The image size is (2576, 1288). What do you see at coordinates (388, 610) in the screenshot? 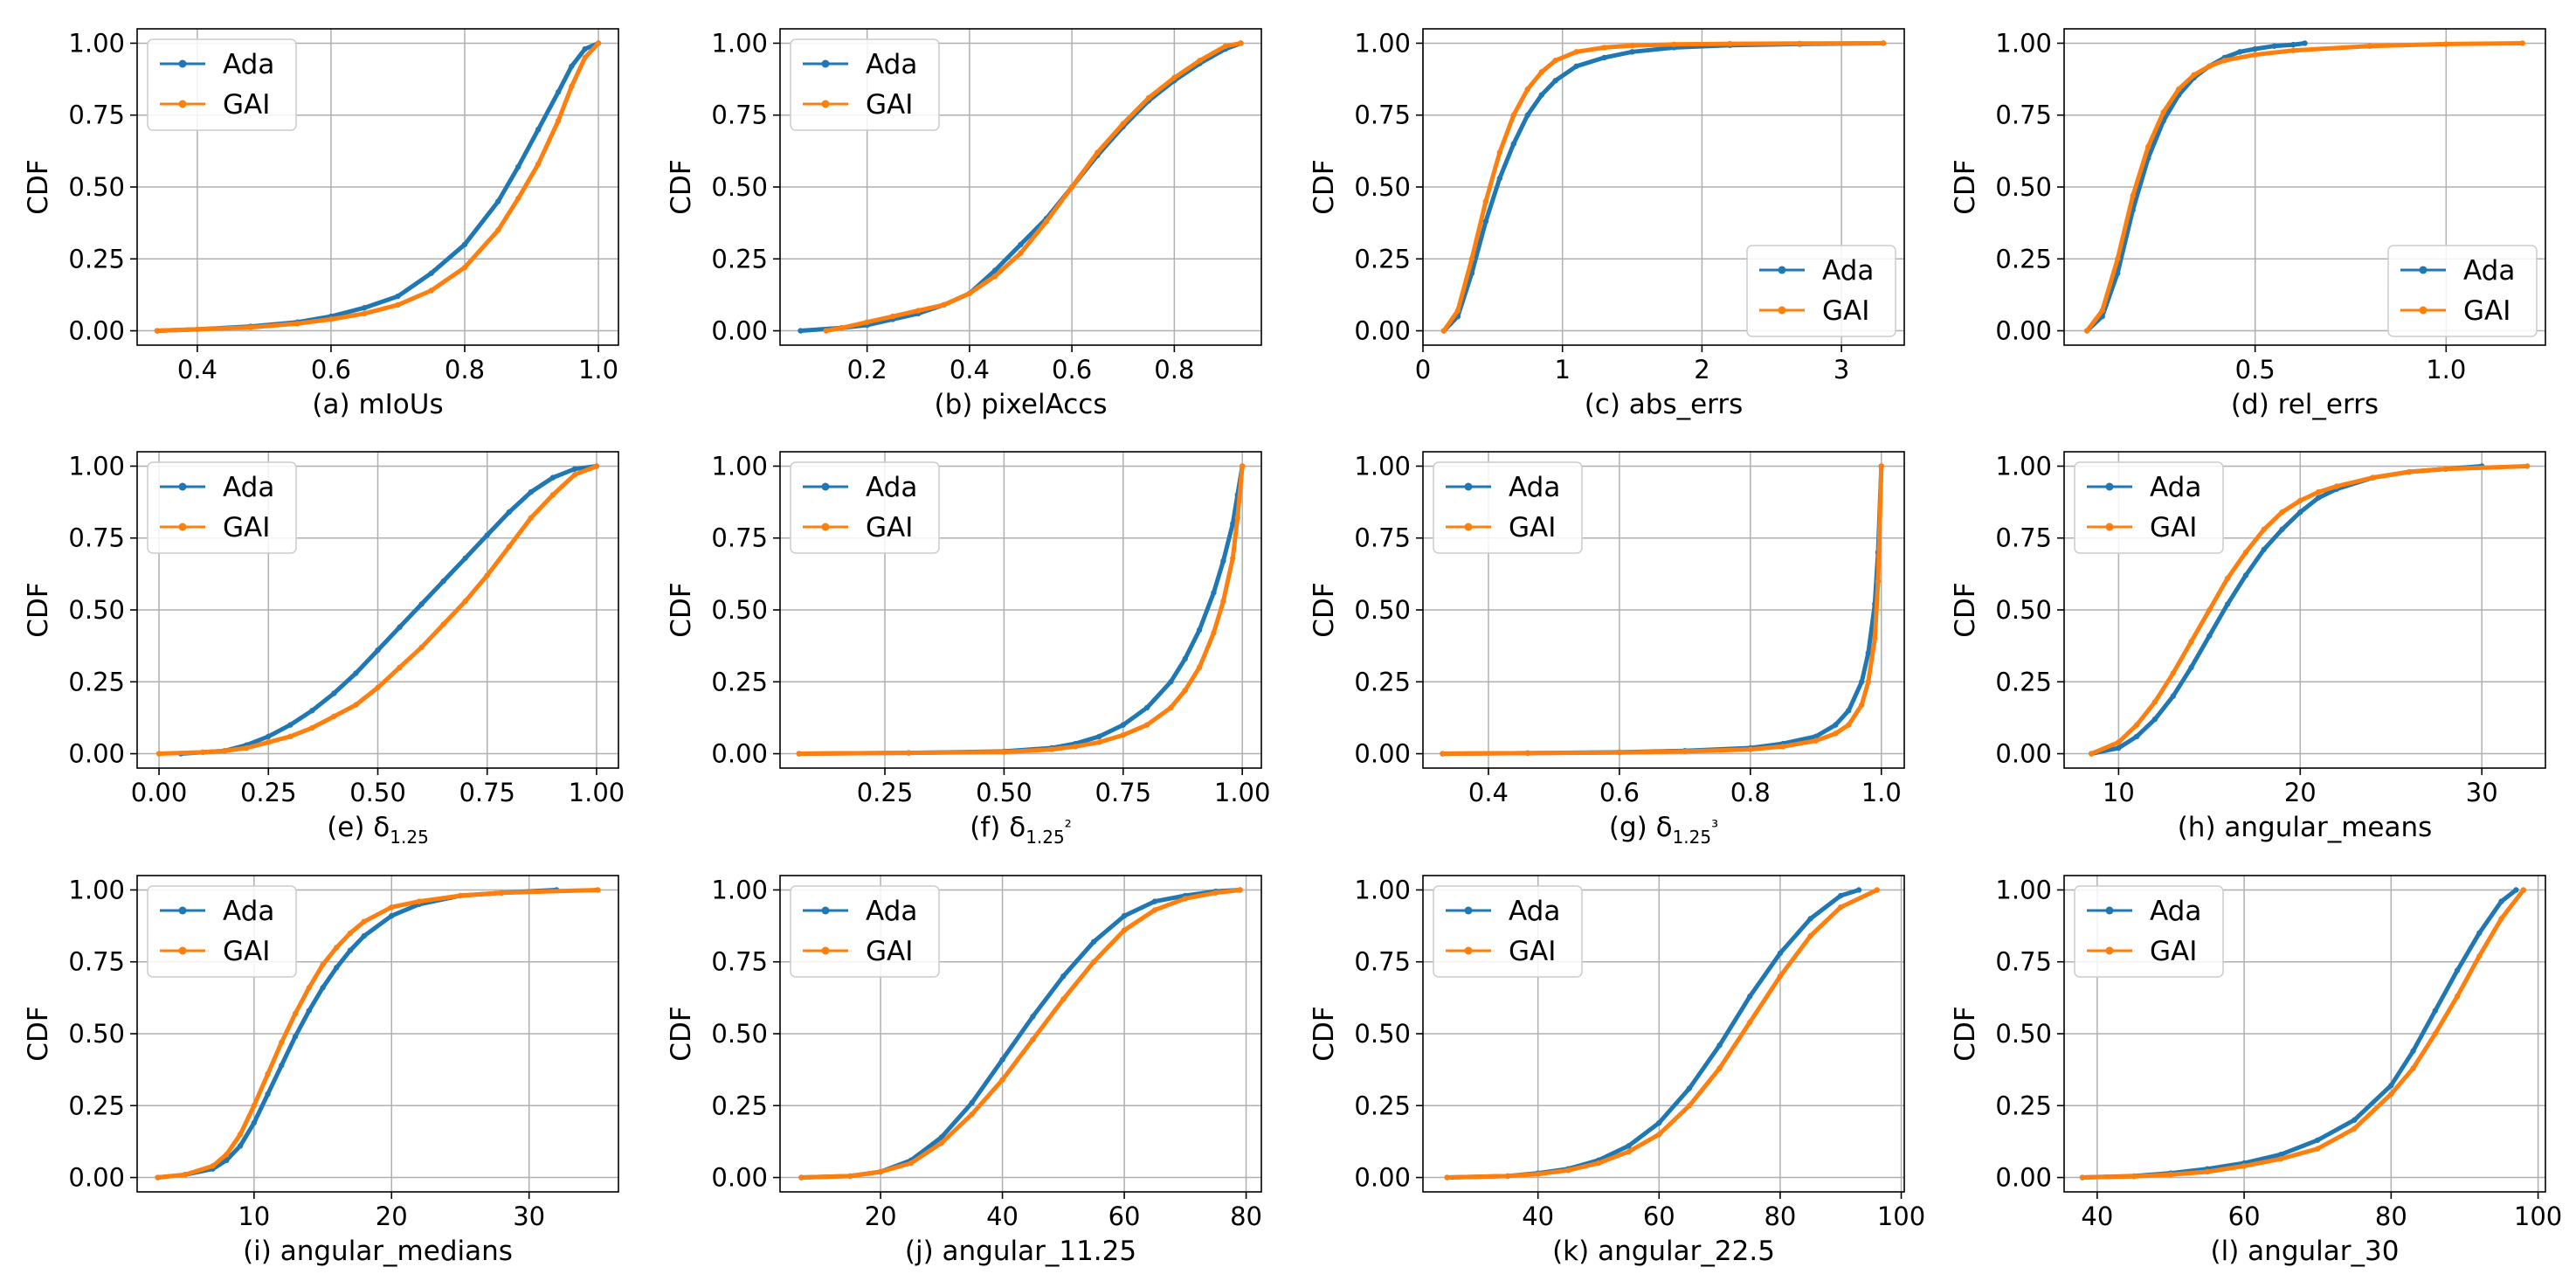
I see `series-line-ada` at bounding box center [388, 610].